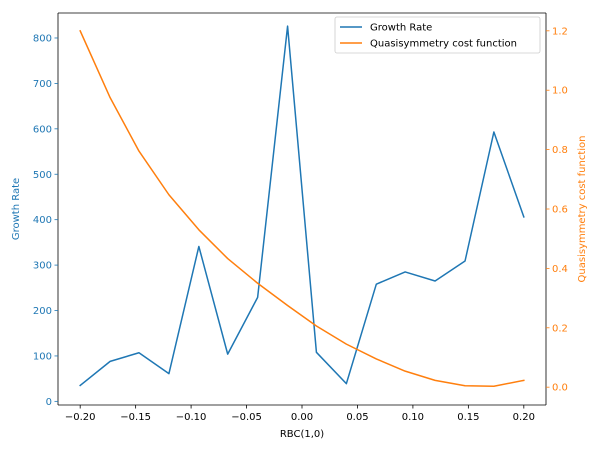 The height and width of the screenshot is (450, 600). I want to click on left-y-tick-label: 800, so click(42, 38).